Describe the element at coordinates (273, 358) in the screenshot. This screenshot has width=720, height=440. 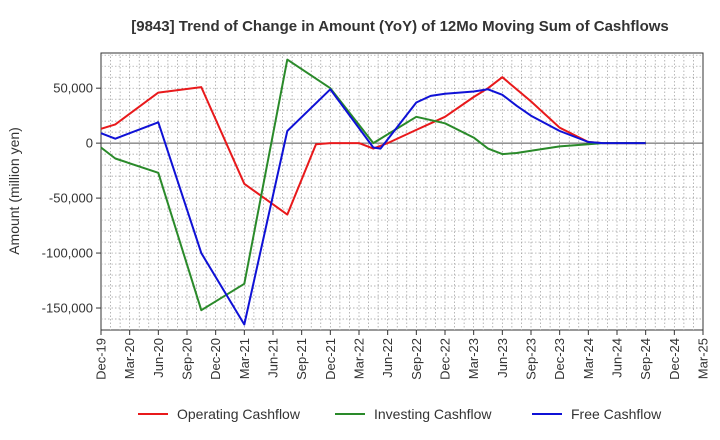
I see `x-tick-label: Jun-21` at that location.